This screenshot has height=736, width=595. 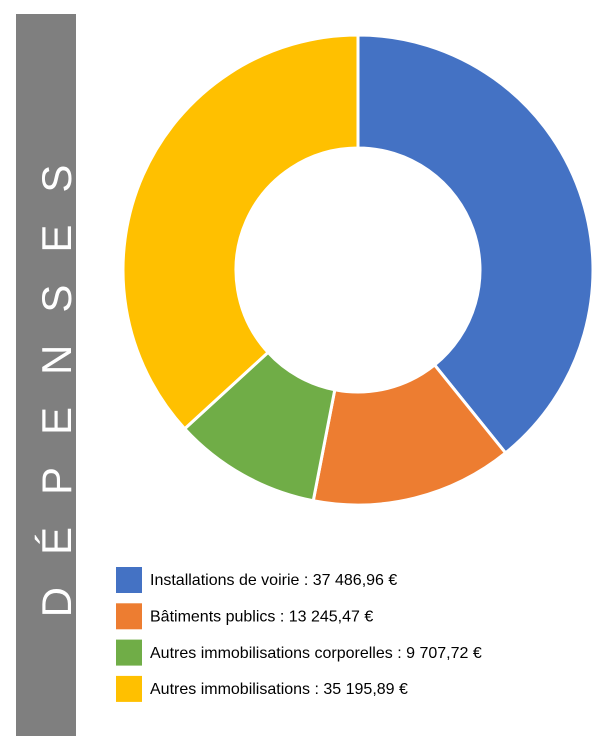 I want to click on donut-slice, so click(x=409, y=434).